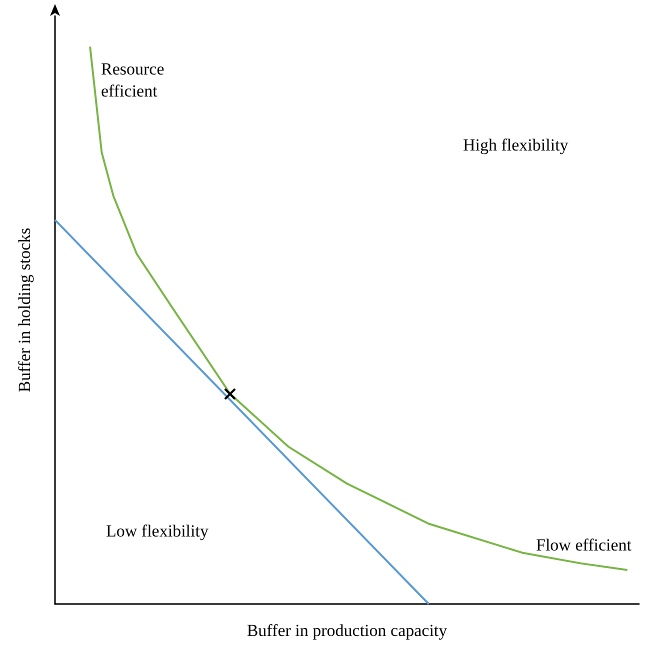 This screenshot has width=650, height=652. What do you see at coordinates (584, 545) in the screenshot?
I see `annotation: Flow efficient` at bounding box center [584, 545].